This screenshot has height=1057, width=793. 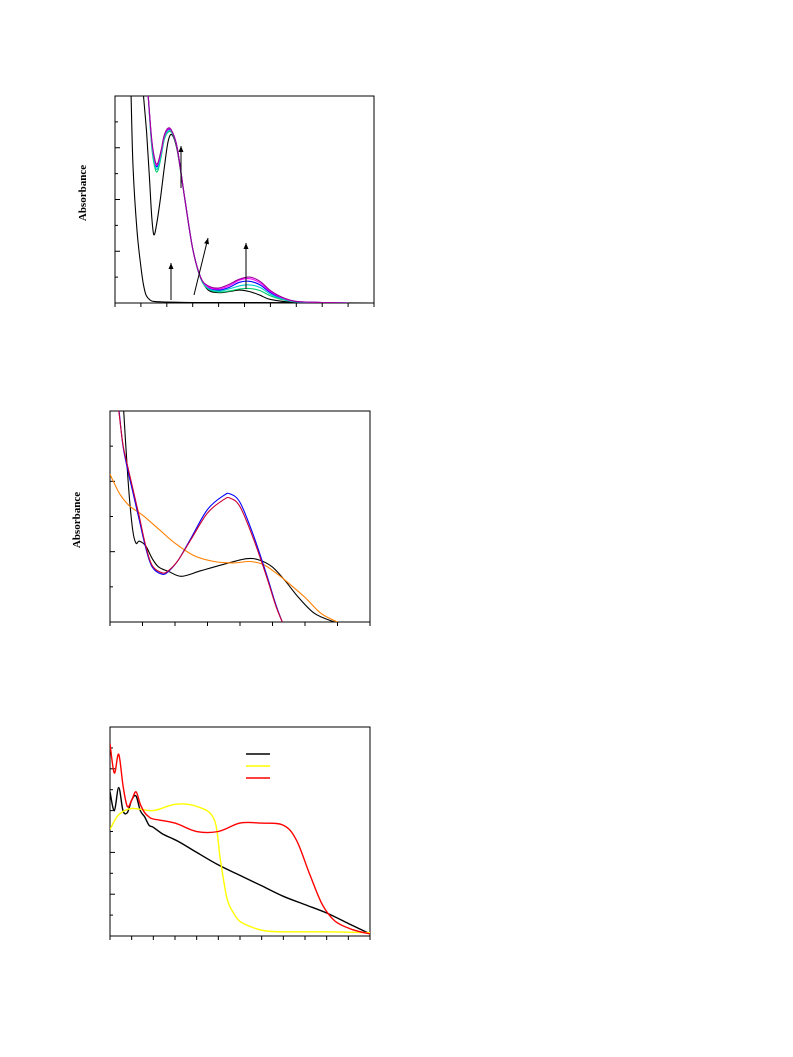 I want to click on absorbance-spectra-chart-top: Absorbance, so click(x=226, y=201).